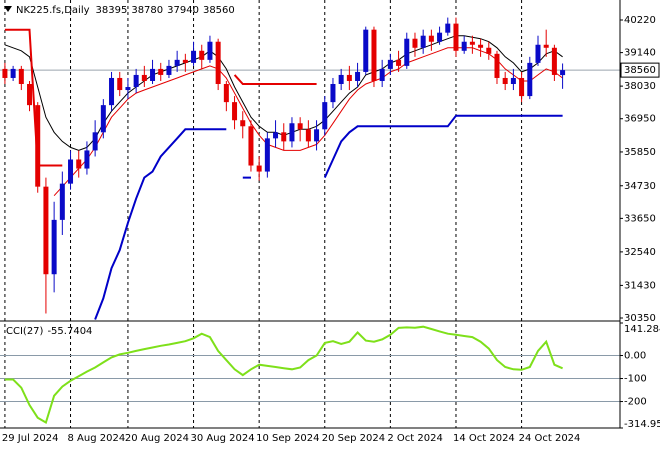 The image size is (660, 450). Describe the element at coordinates (640, 252) in the screenshot. I see `y-tick-label: 32540` at that location.